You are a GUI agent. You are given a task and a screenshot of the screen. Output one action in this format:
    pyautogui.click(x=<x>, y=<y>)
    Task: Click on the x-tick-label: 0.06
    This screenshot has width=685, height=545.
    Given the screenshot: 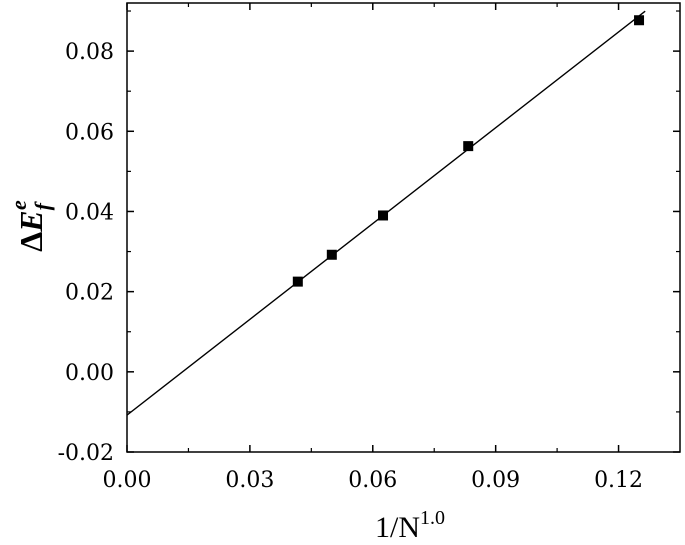 What is the action you would take?
    pyautogui.click(x=372, y=480)
    